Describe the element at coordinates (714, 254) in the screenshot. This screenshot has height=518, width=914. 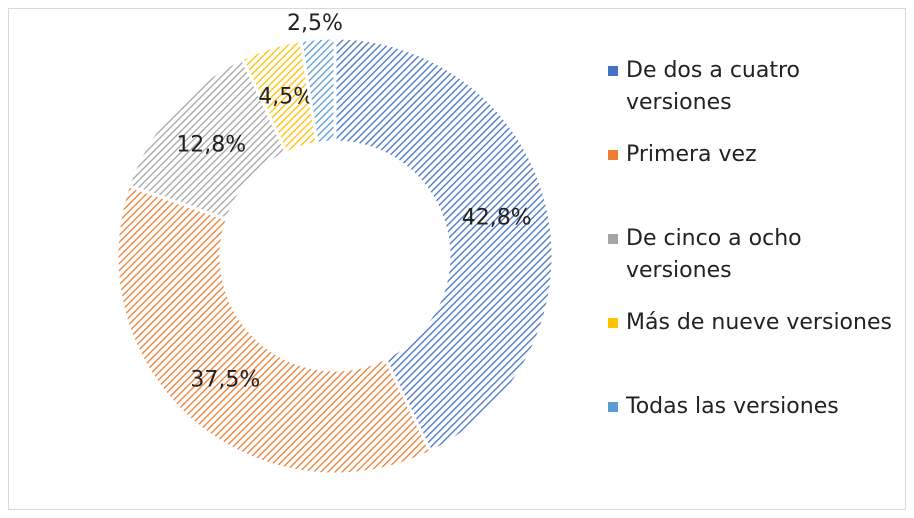
I see `legend-label: De cinco a ocho versiones` at that location.